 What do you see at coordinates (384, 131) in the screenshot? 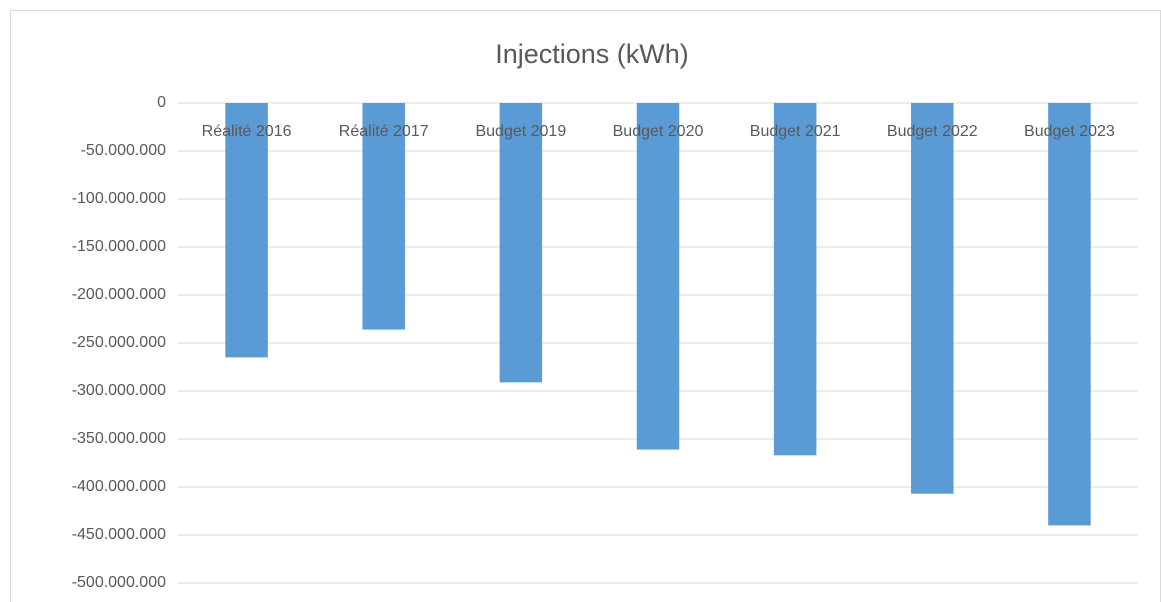
I see `x-tick-label: Réalité 2017` at bounding box center [384, 131].